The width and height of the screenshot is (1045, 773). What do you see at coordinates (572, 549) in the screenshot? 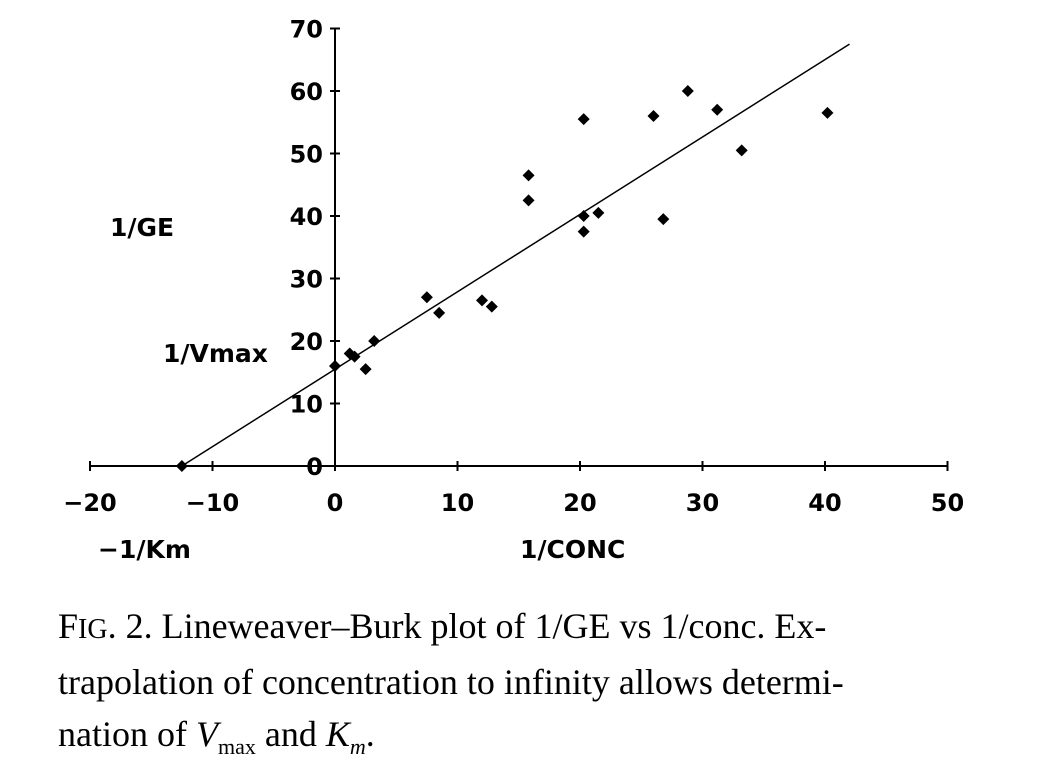
I see `x-axis-label: 1/CONC` at bounding box center [572, 549].